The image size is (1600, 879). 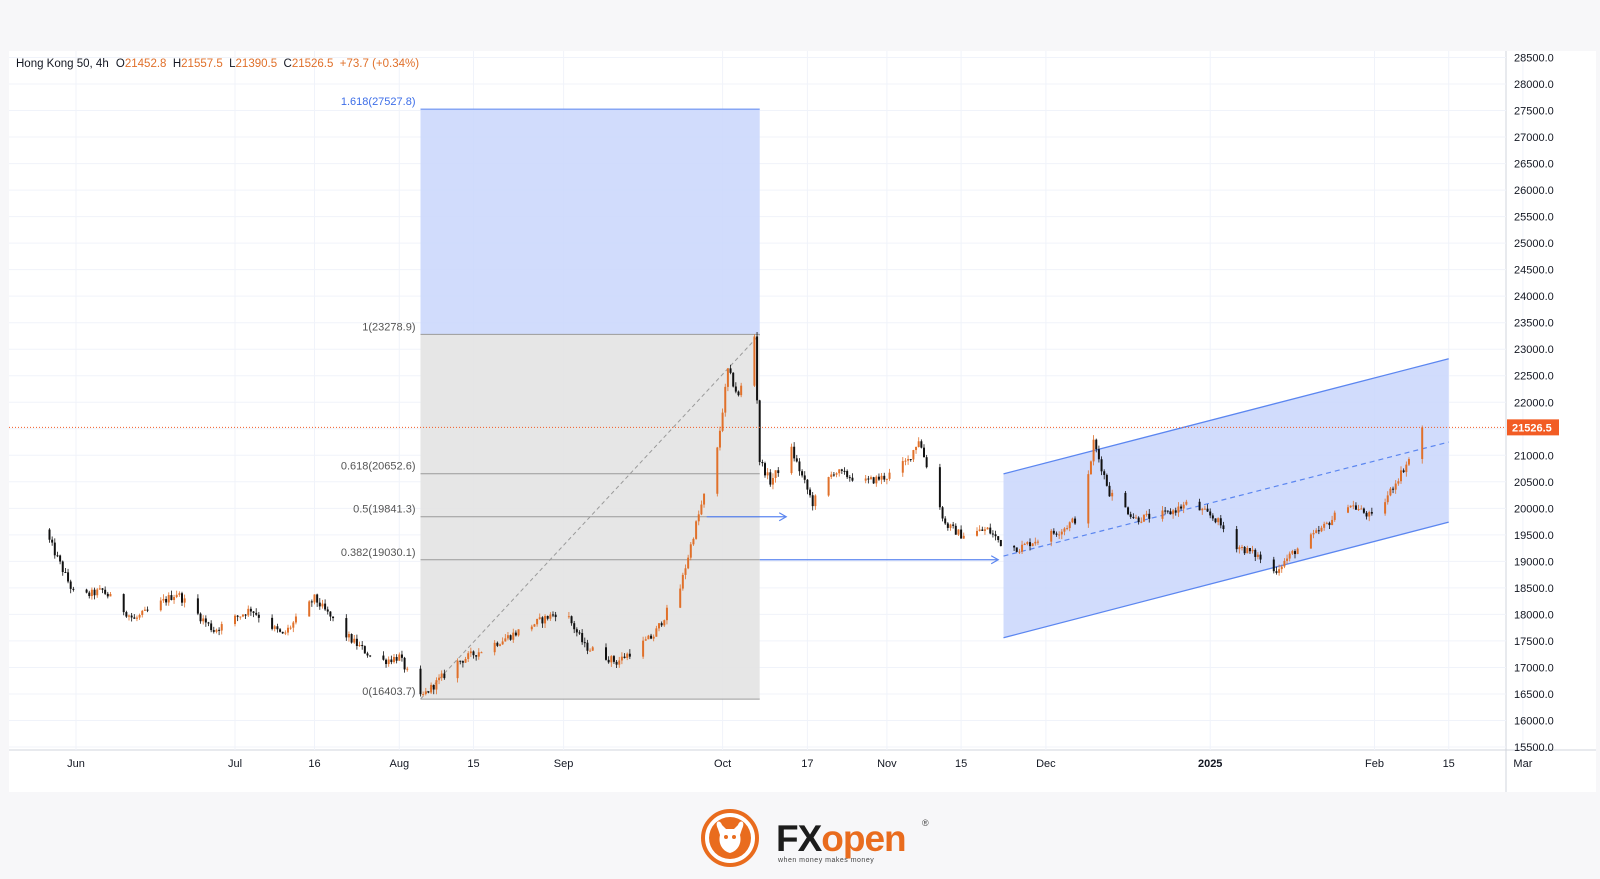 What do you see at coordinates (120, 64) in the screenshot?
I see `open-label: O` at bounding box center [120, 64].